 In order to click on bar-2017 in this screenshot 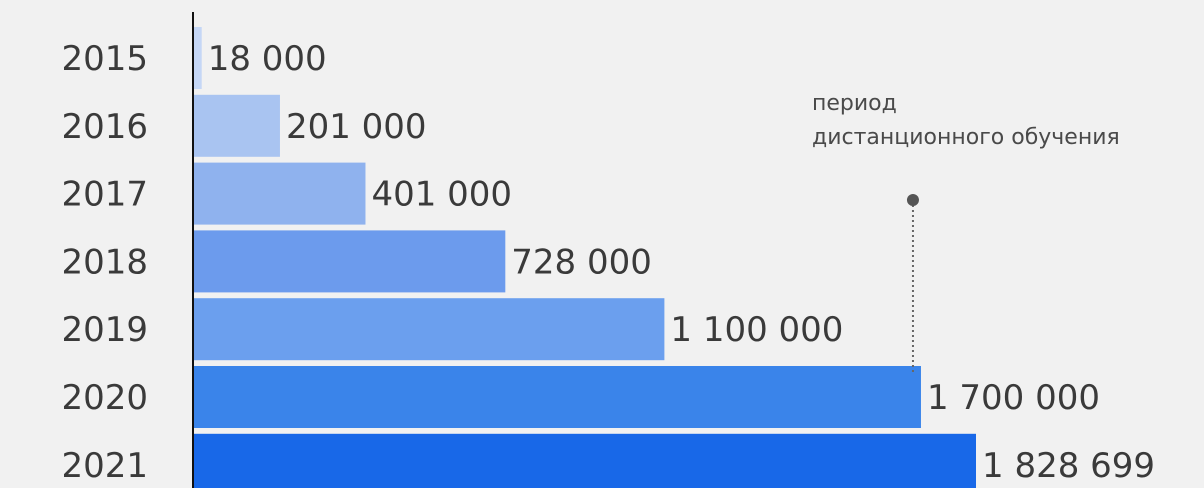, I will do `click(280, 193)`.